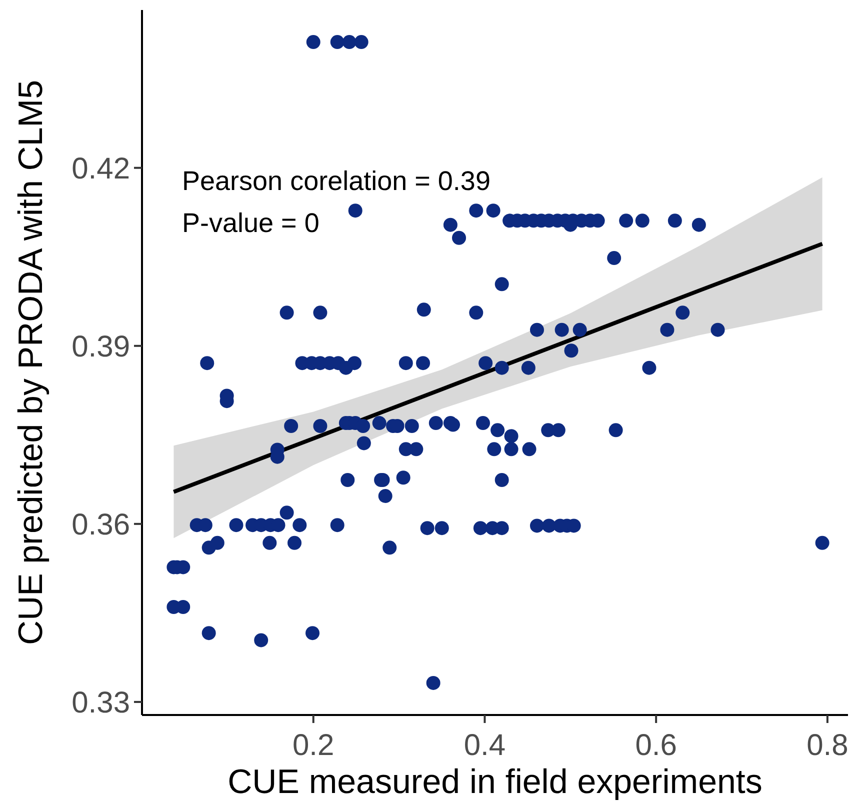  I want to click on y-tick-label: 0.42, so click(101, 169).